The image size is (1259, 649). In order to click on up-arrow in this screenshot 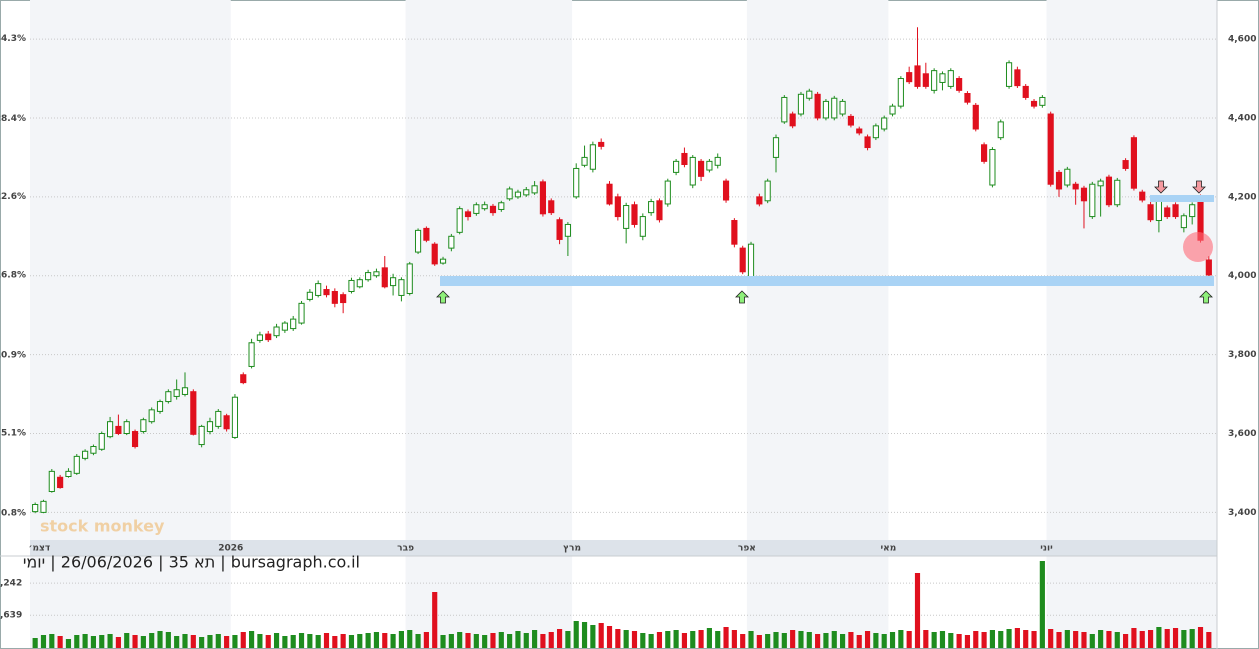, I will do `click(443, 297)`.